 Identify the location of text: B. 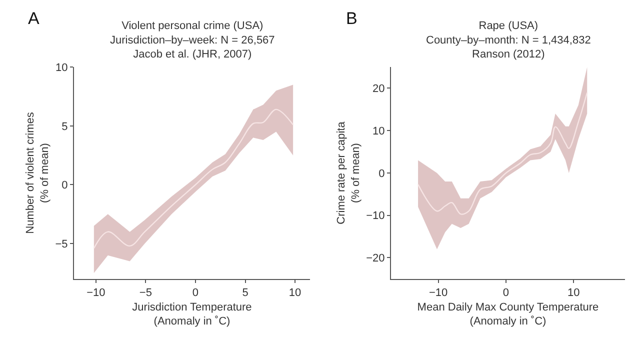
(352, 18).